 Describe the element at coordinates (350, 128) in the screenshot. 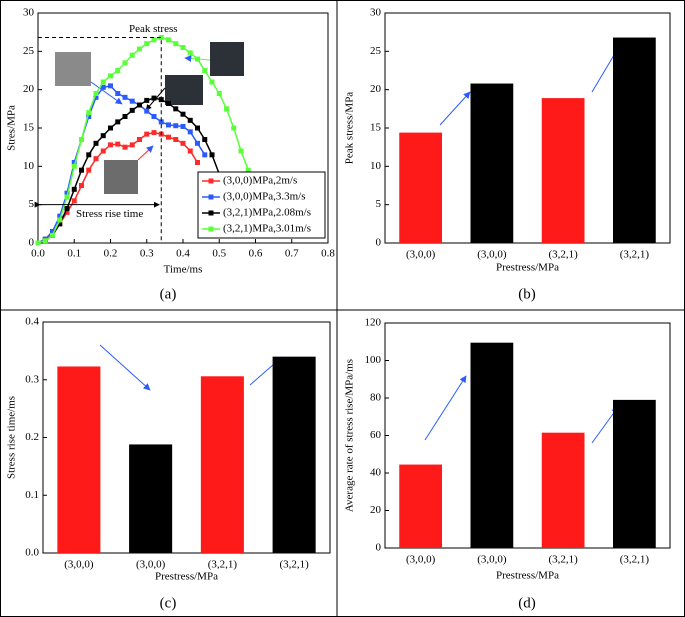

I see `y-axis-label: Peak stress/MPa` at that location.